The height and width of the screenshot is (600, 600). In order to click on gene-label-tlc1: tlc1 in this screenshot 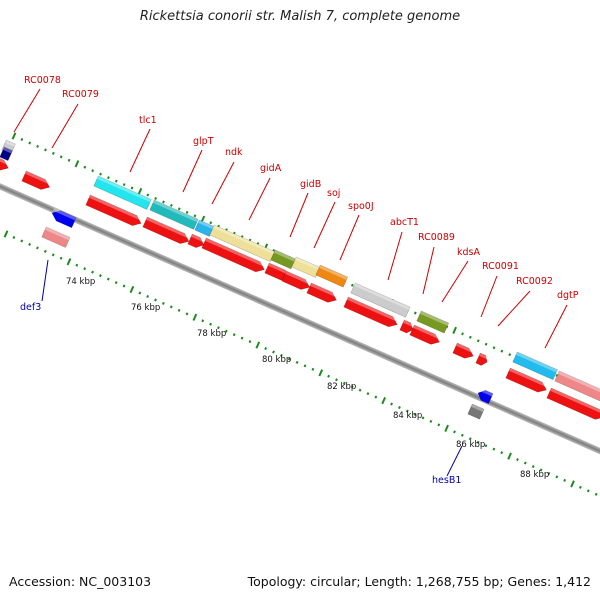, I will do `click(148, 120)`.